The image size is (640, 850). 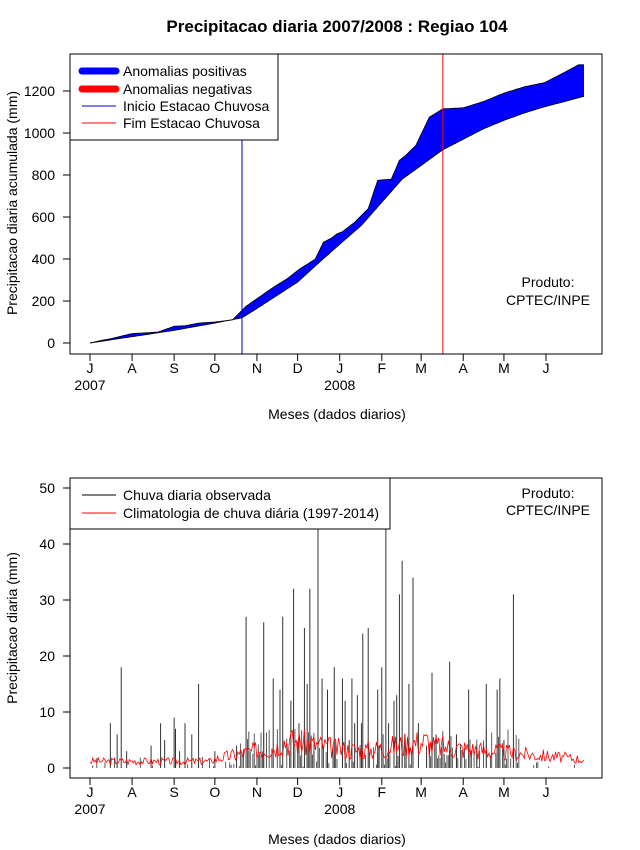 What do you see at coordinates (185, 71) in the screenshot?
I see `legend-label-positive: Anomalias positivas` at bounding box center [185, 71].